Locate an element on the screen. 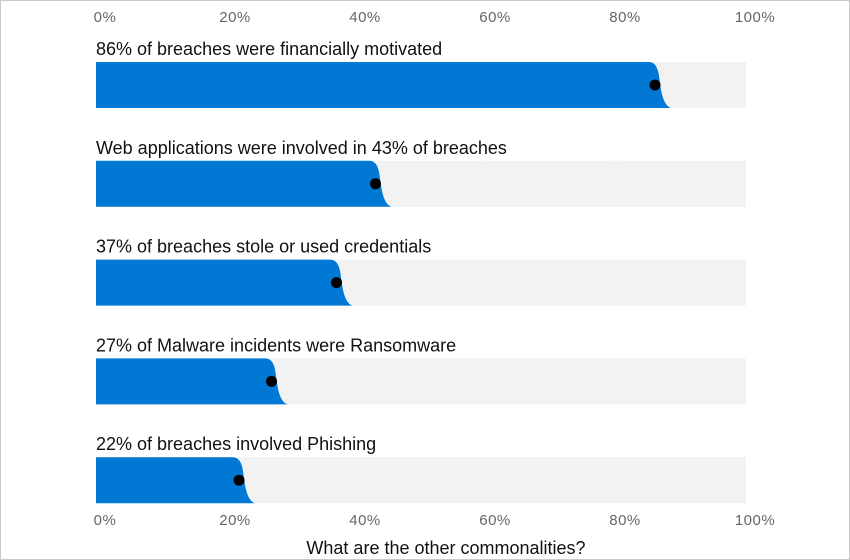 Image resolution: width=850 pixels, height=560 pixels. x-axis-bottom-ticks: 0% 20% 40% 60% 80% 100% is located at coordinates (434, 520).